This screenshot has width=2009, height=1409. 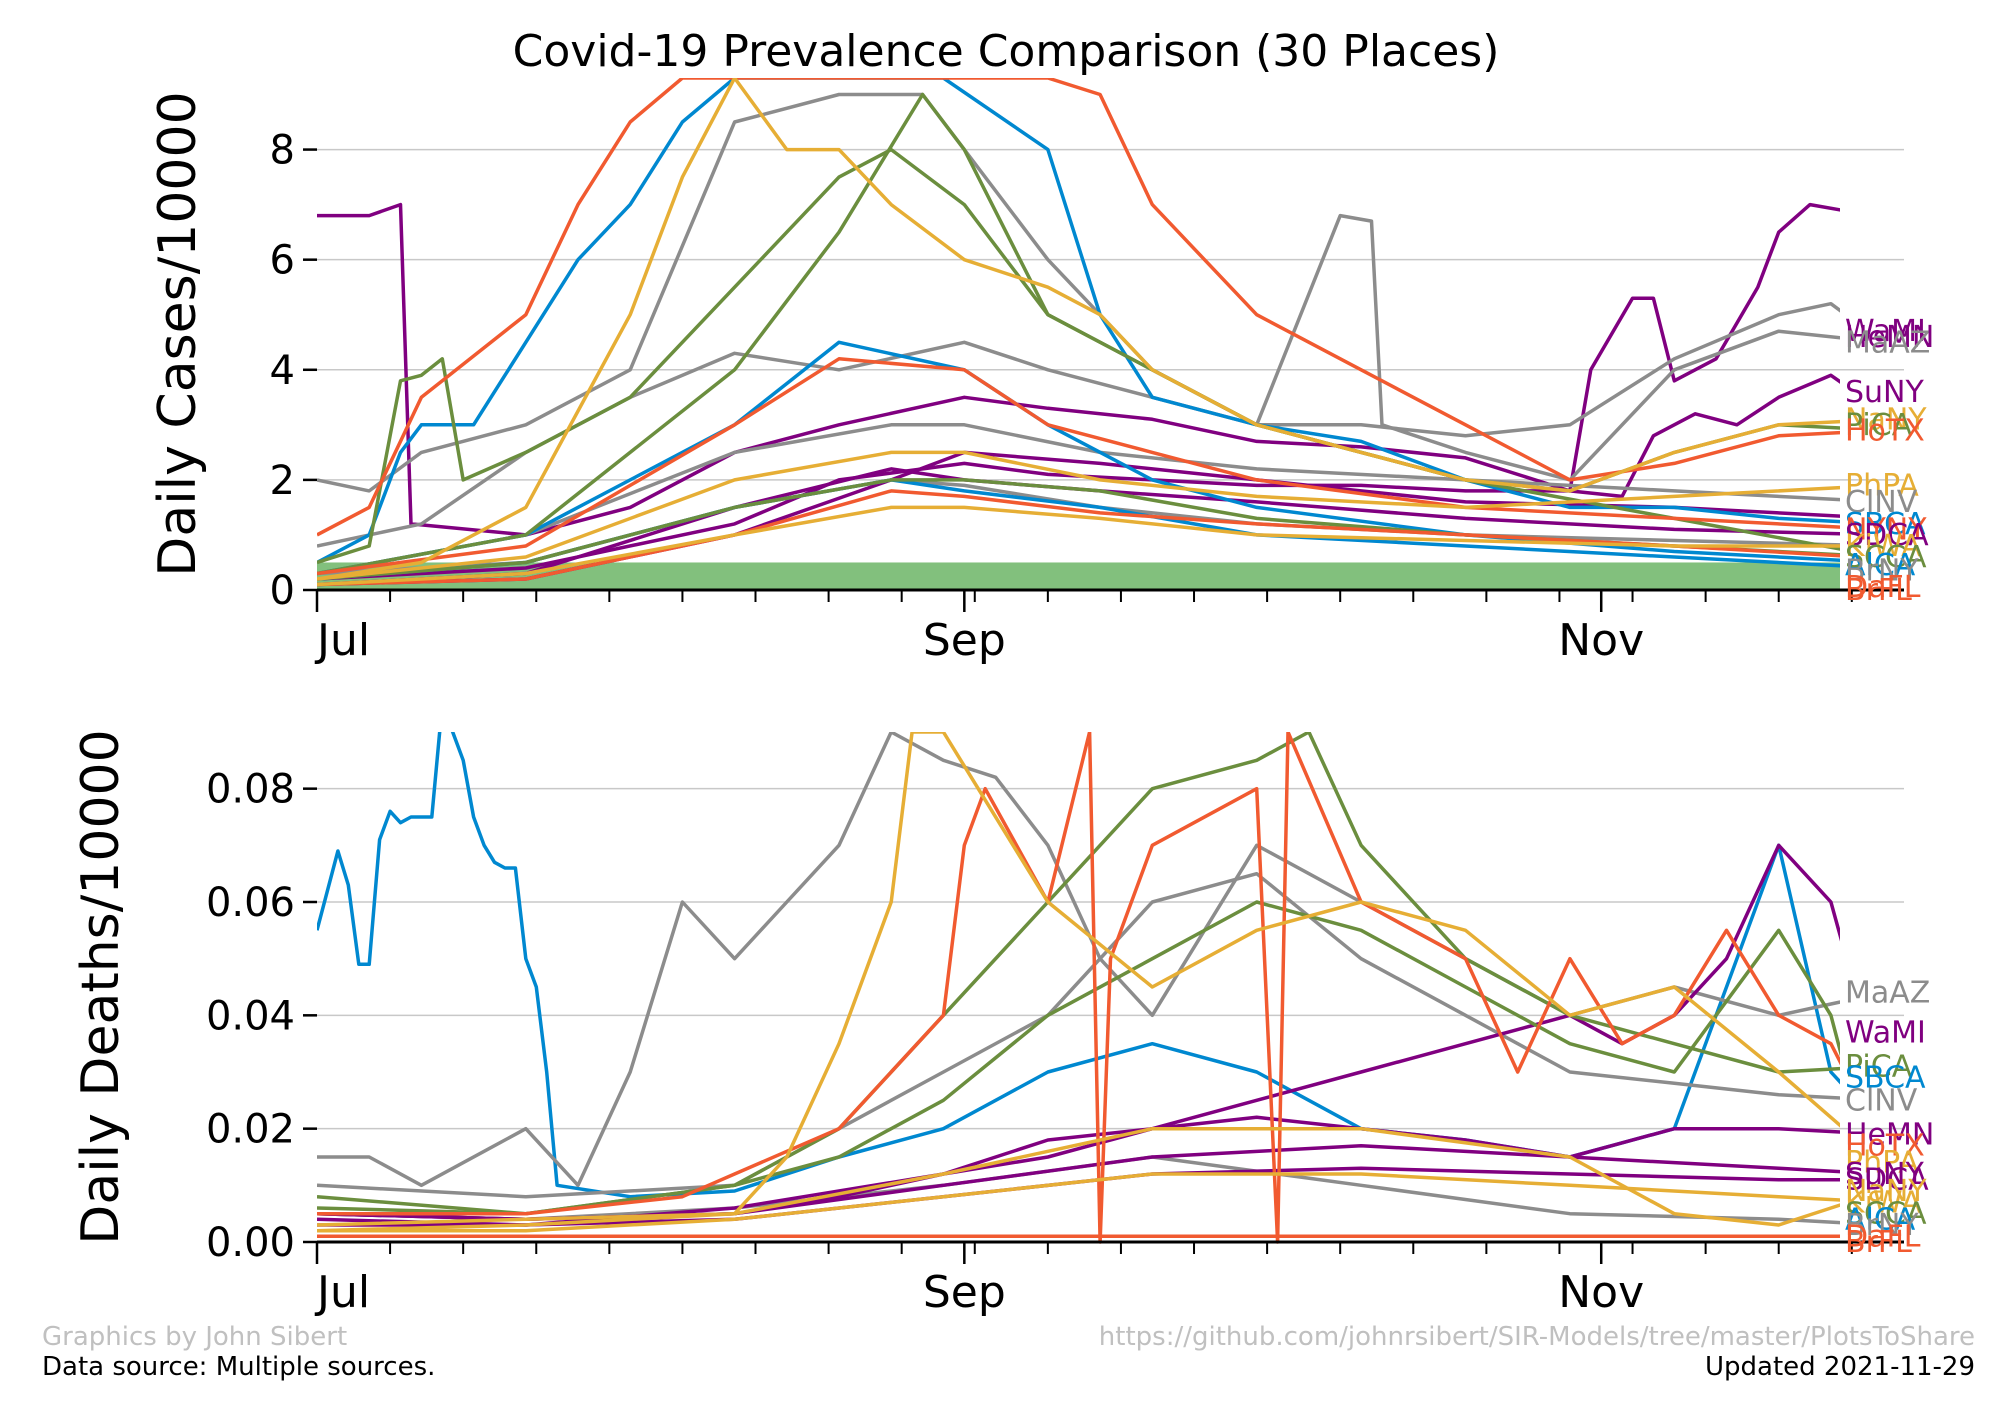 I want to click on reference-band, so click(x=1078, y=576).